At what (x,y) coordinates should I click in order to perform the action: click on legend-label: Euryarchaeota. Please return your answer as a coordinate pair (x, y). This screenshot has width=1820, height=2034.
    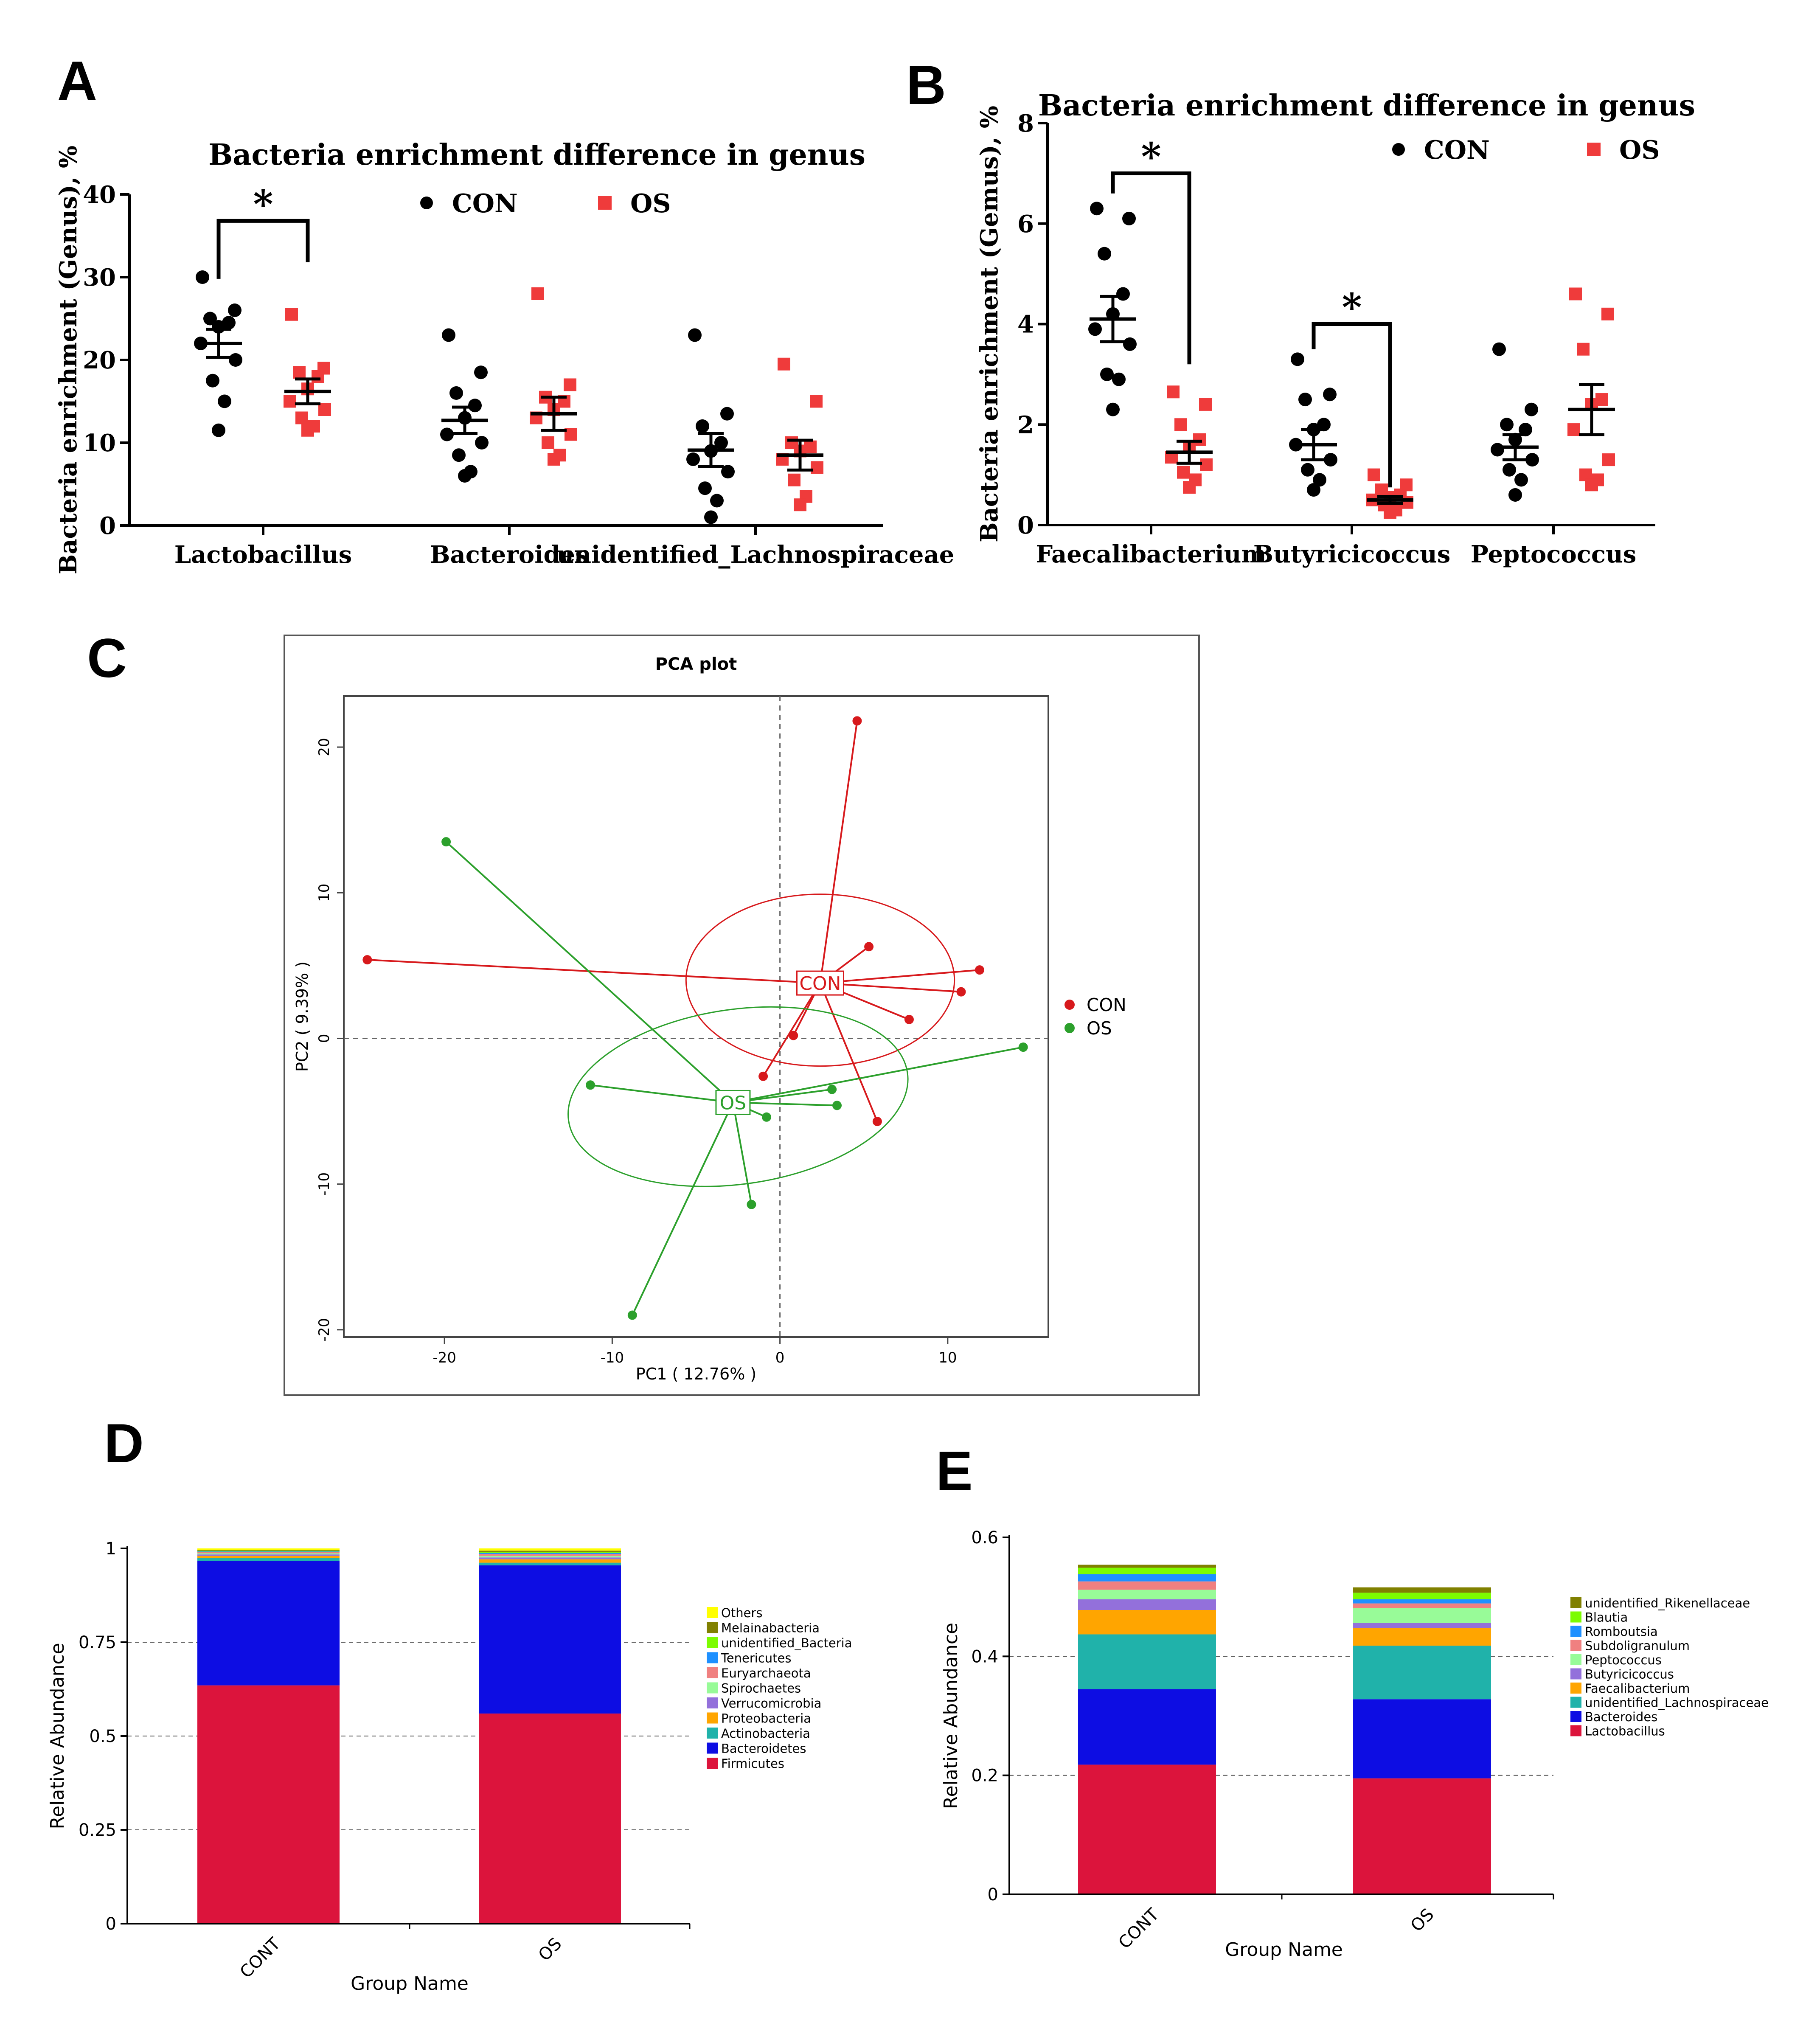
    Looking at the image, I should click on (766, 1673).